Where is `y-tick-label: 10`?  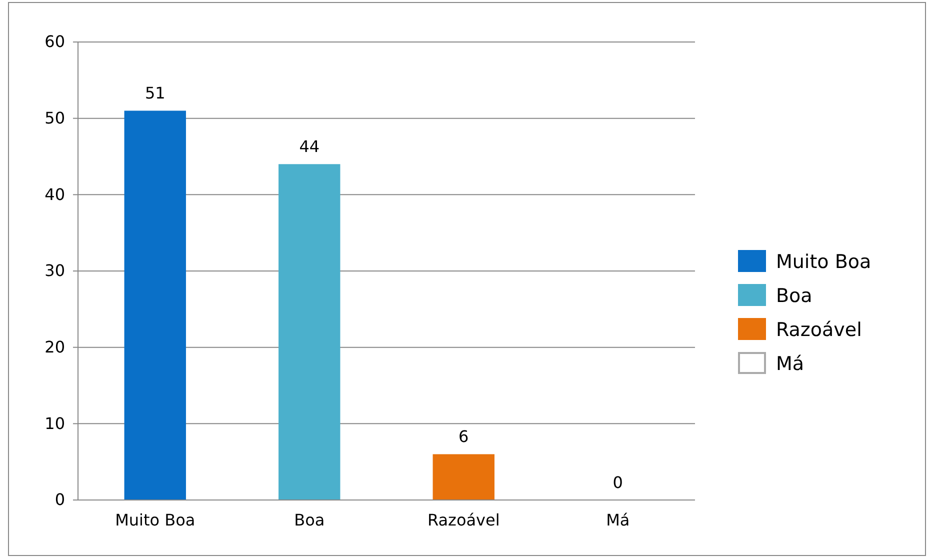 y-tick-label: 10 is located at coordinates (54, 423).